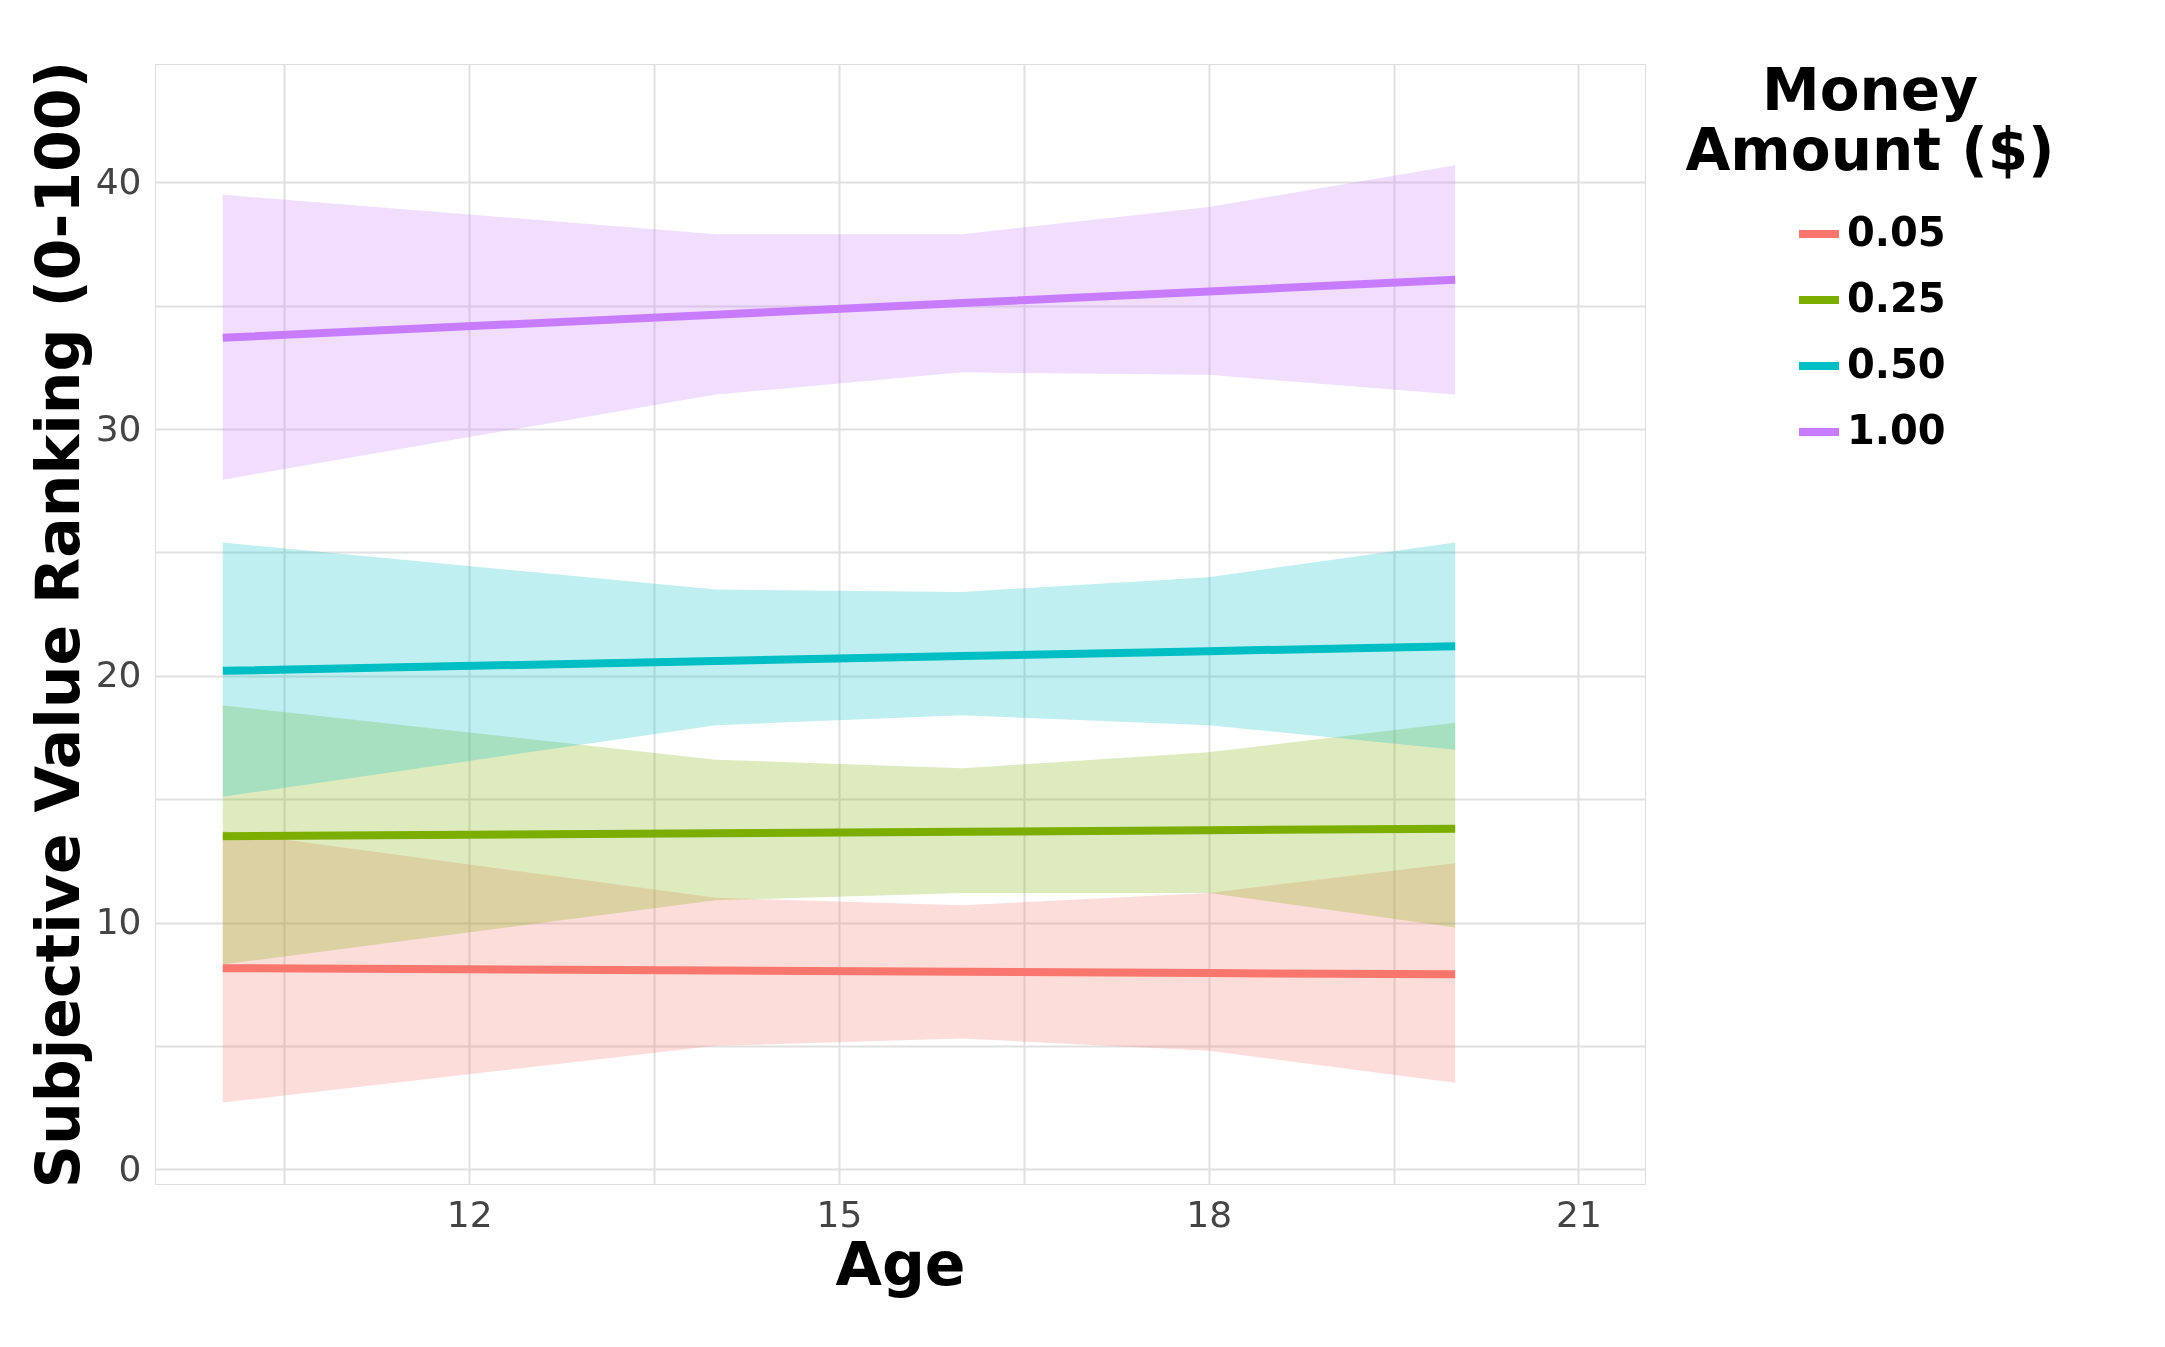 This screenshot has width=2165, height=1347. Describe the element at coordinates (1870, 120) in the screenshot. I see `legend-title: Money Amount ($)` at that location.